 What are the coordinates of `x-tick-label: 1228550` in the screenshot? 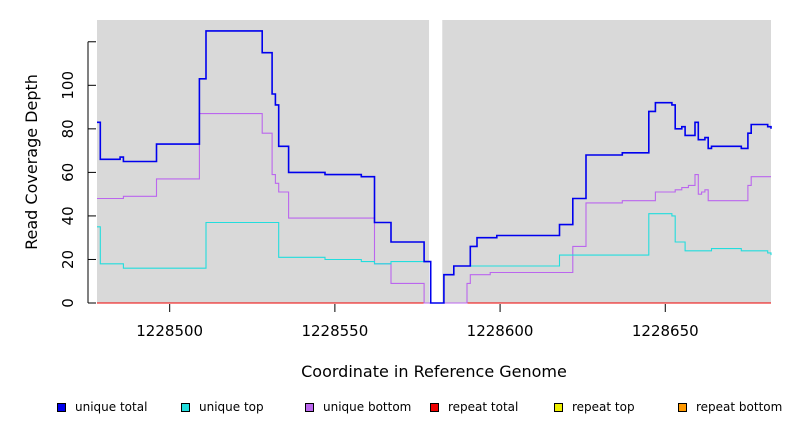 It's located at (334, 331).